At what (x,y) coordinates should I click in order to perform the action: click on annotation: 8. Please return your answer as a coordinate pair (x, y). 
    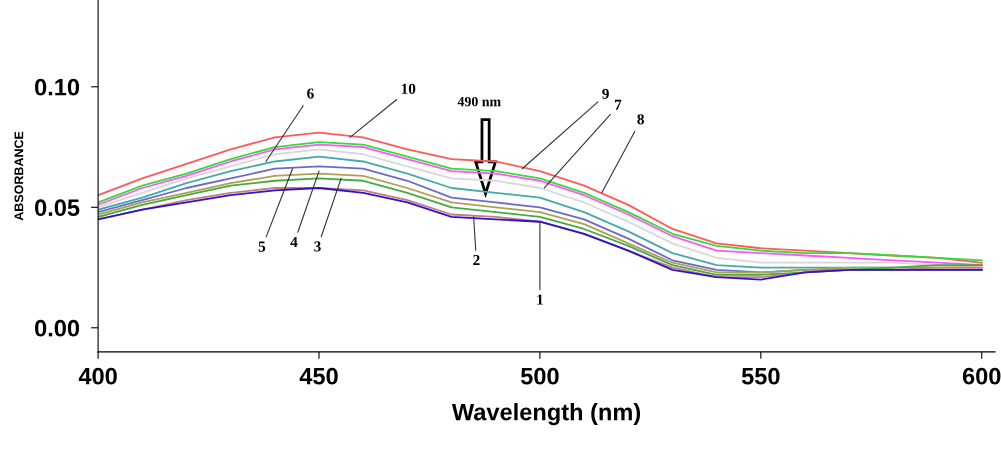
    Looking at the image, I should click on (640, 119).